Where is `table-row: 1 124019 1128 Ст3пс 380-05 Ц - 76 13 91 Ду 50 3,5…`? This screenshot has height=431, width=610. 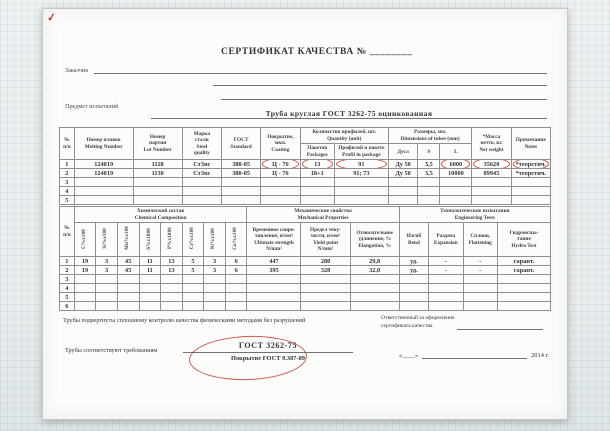
table-row: 1 124019 1128 Ст3пс 380-05 Ц - 76 13 91 Ду 50 3,5… is located at coordinates (305, 164).